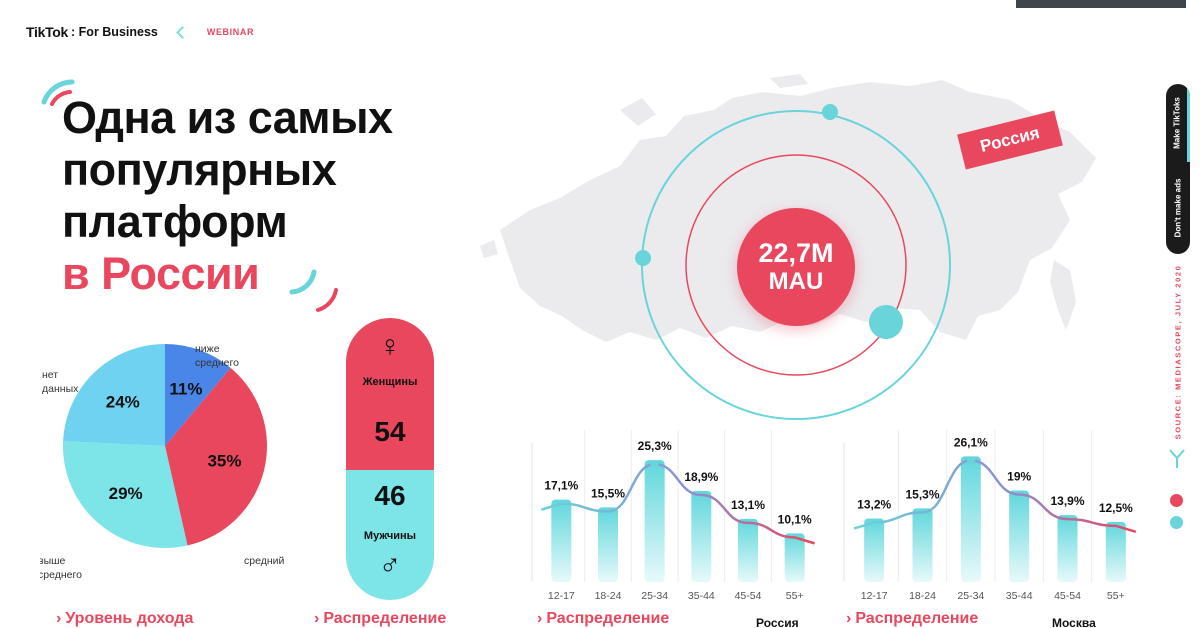 The image size is (1200, 628). I want to click on side-dot-cyan, so click(1176, 522).